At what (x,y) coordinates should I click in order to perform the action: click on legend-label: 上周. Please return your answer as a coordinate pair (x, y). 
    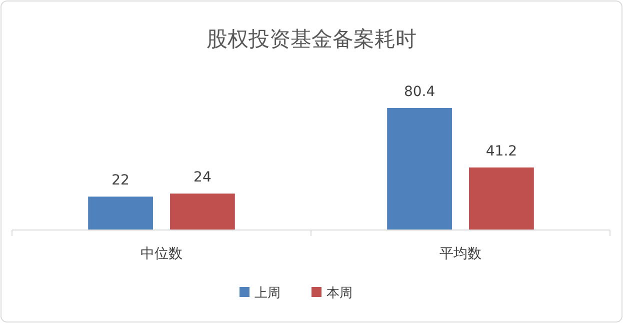
    Looking at the image, I should click on (267, 293).